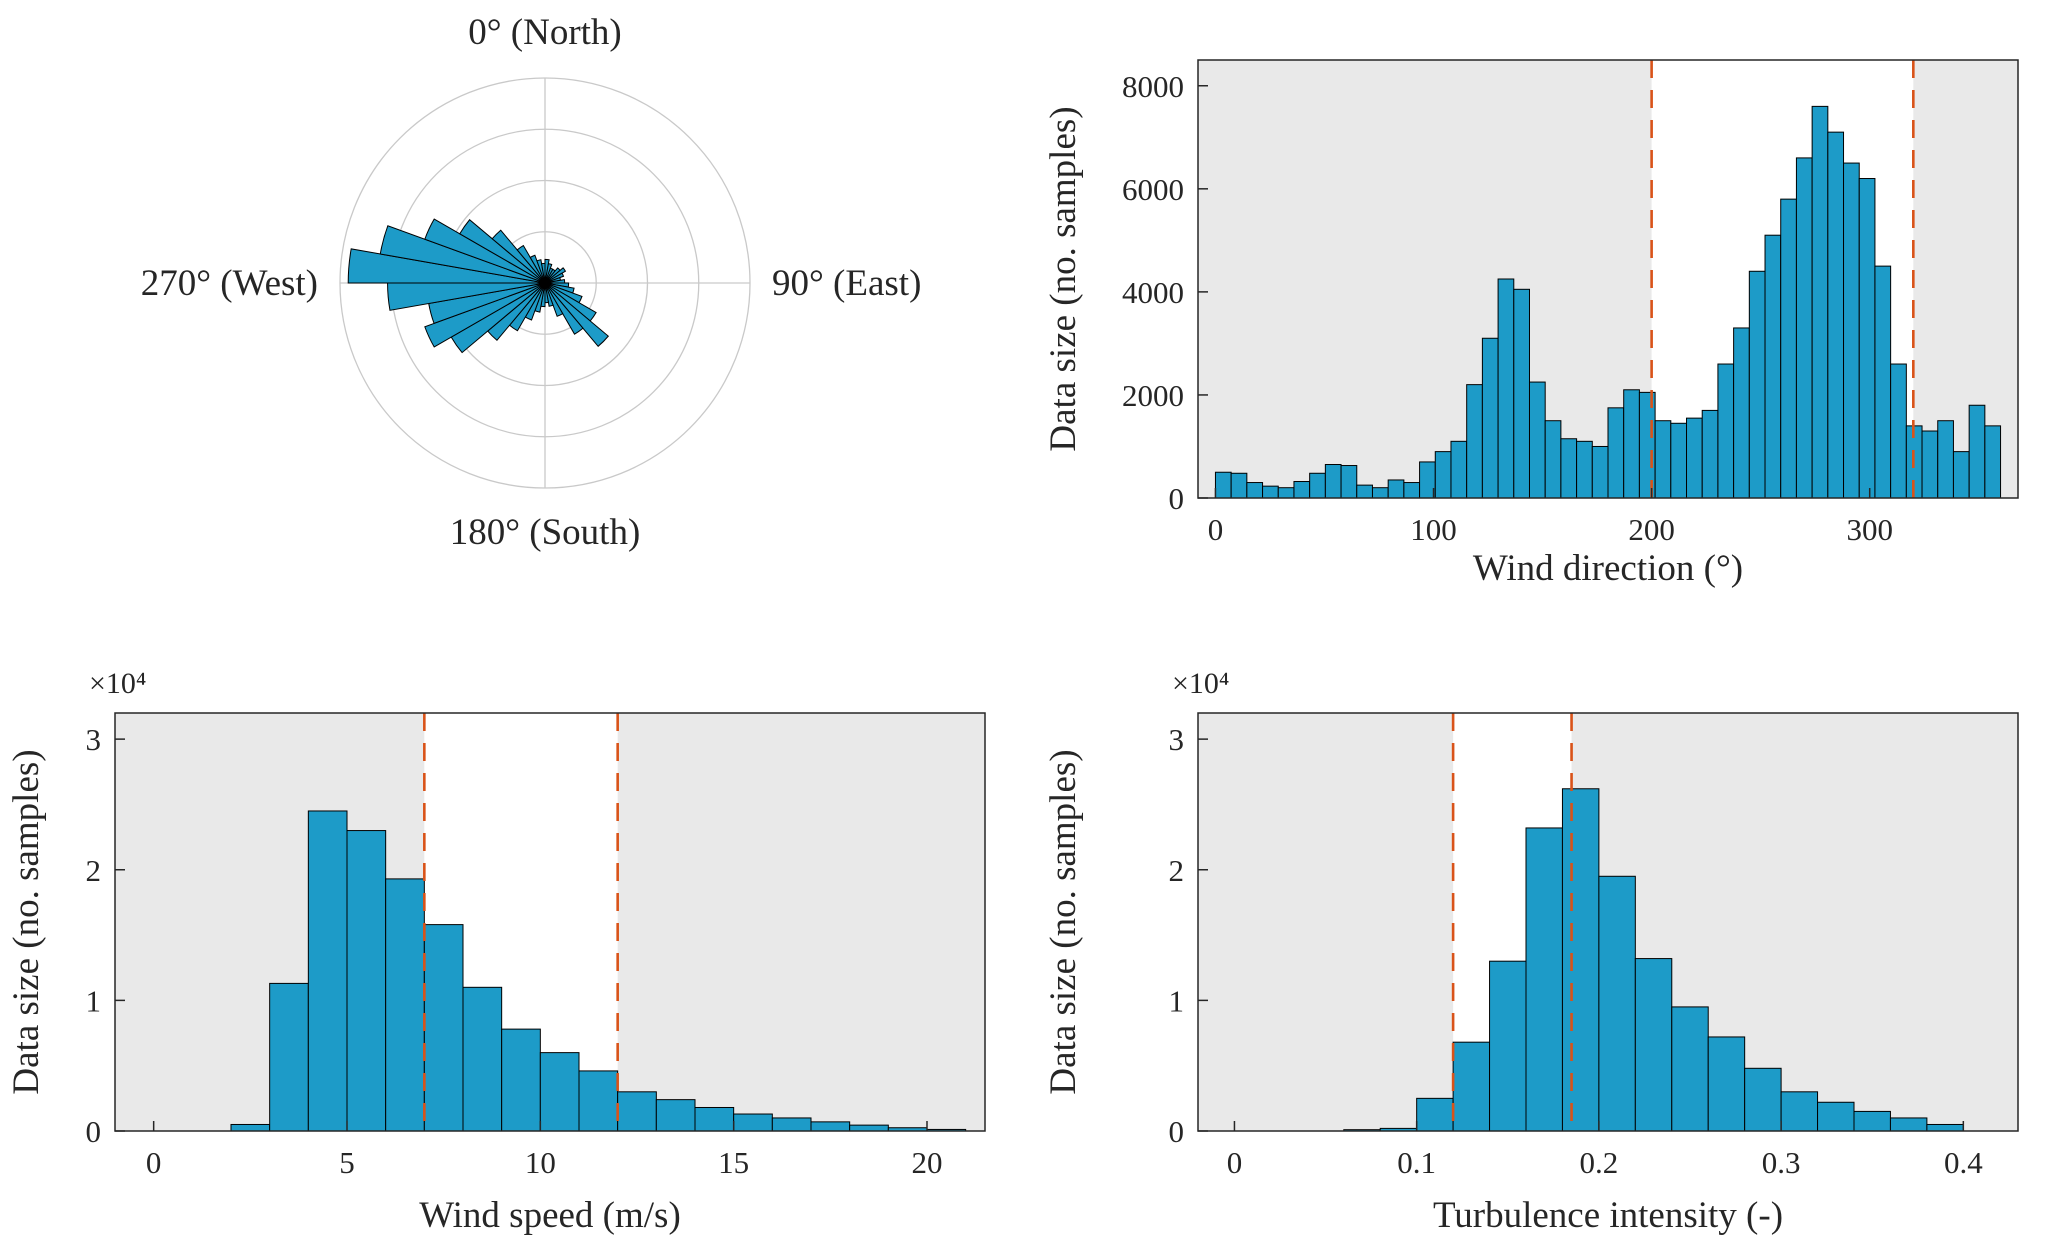 Image resolution: width=2067 pixels, height=1250 pixels. I want to click on y-tick-label: 4000, so click(1153, 292).